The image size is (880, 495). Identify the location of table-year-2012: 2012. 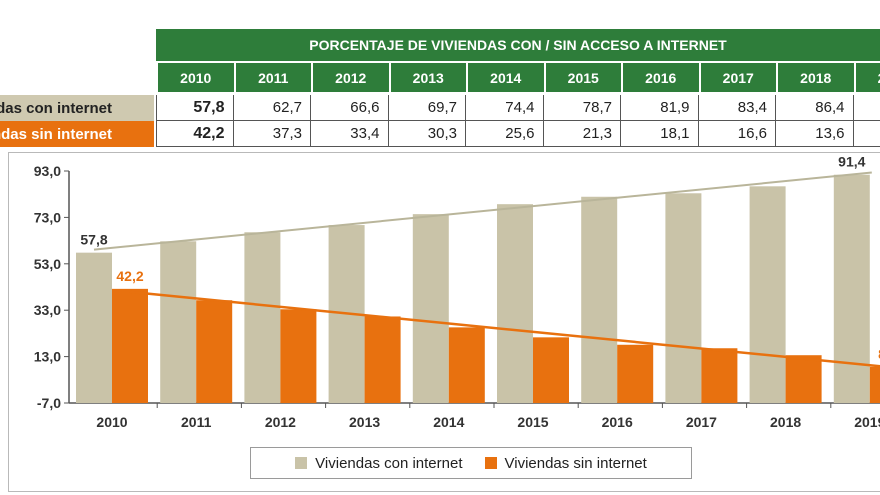
(350, 77).